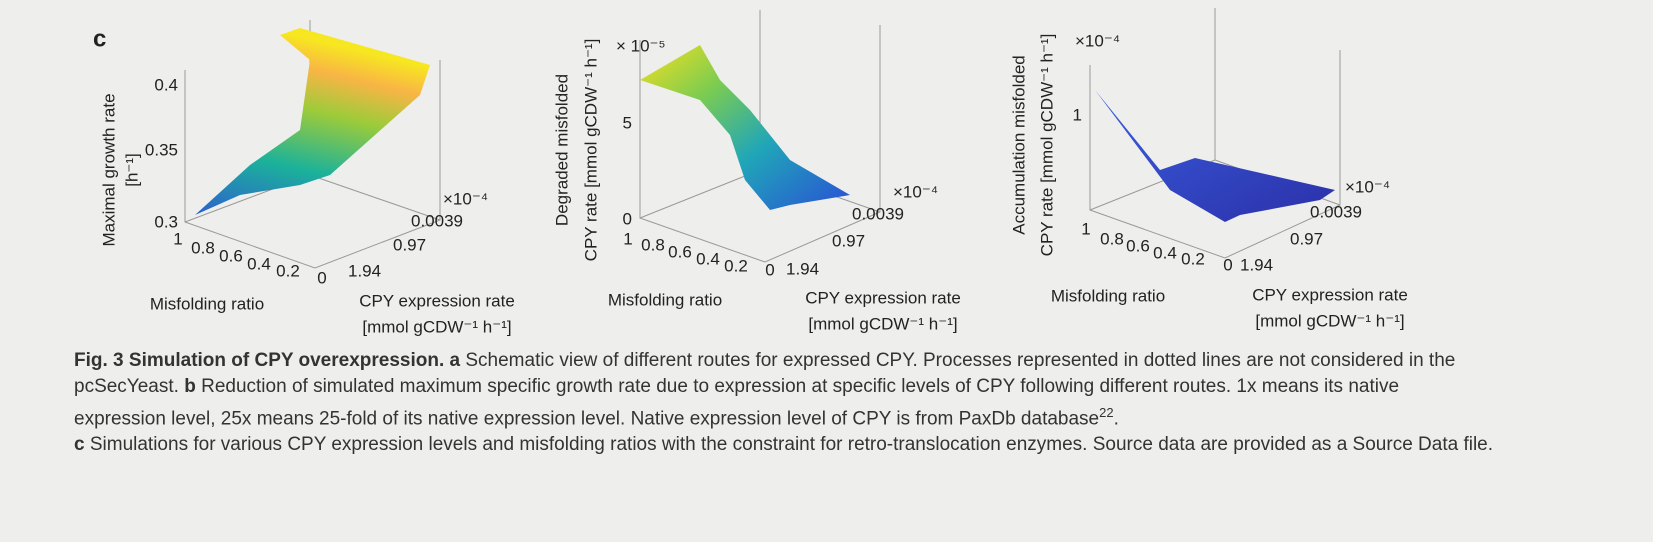 The image size is (1653, 542). Describe the element at coordinates (166, 221) in the screenshot. I see `z-tick-label: 0.3` at that location.